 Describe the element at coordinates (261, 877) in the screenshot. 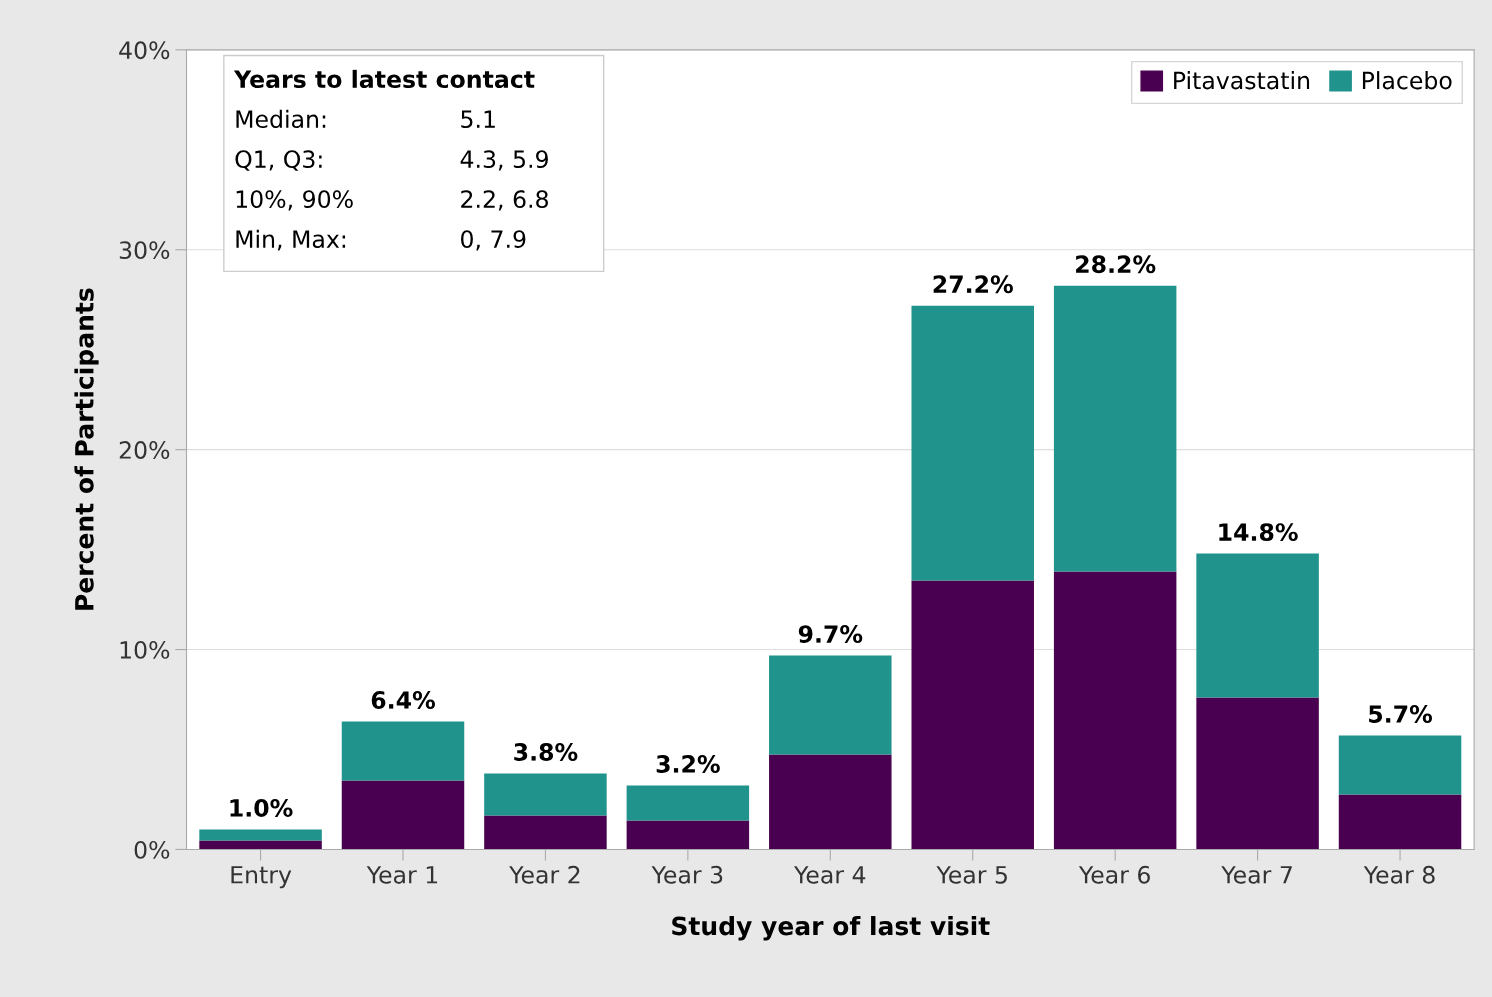

I see `x-tick-label: Entry` at that location.